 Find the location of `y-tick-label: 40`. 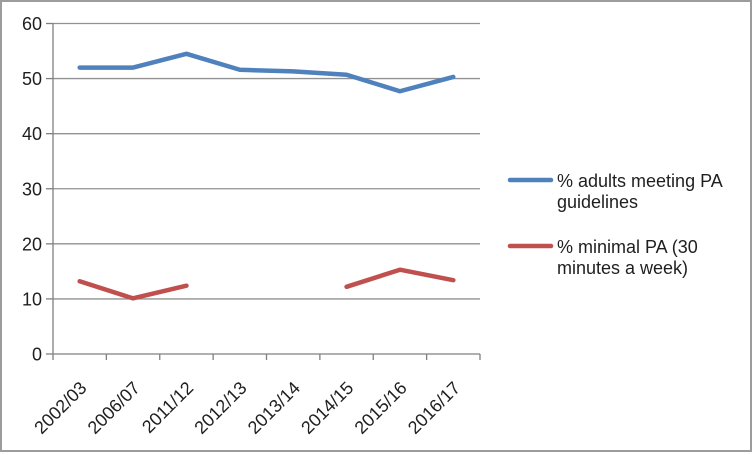

y-tick-label: 40 is located at coordinates (32, 134).